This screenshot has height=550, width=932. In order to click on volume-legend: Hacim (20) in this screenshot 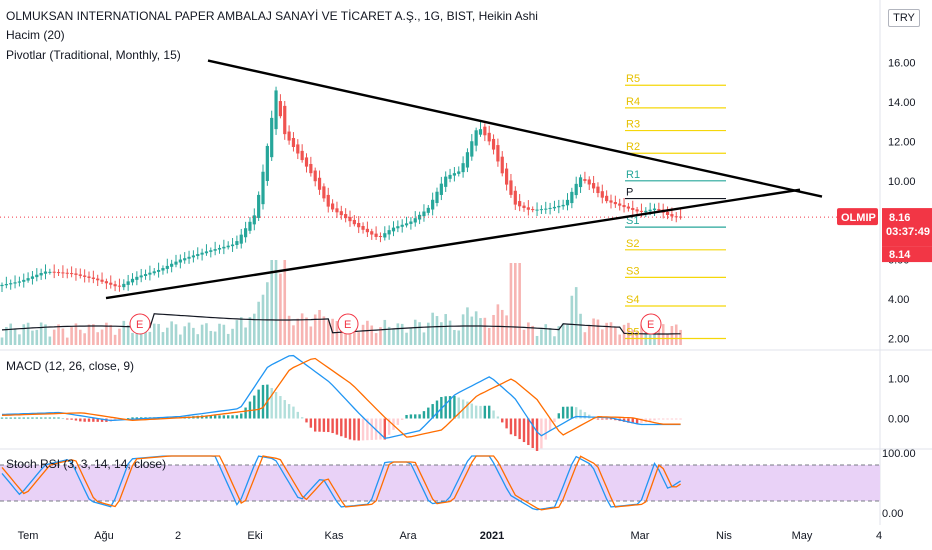, I will do `click(35, 35)`.